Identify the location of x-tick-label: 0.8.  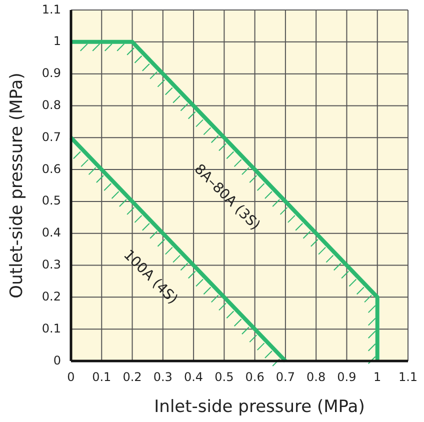
(316, 377).